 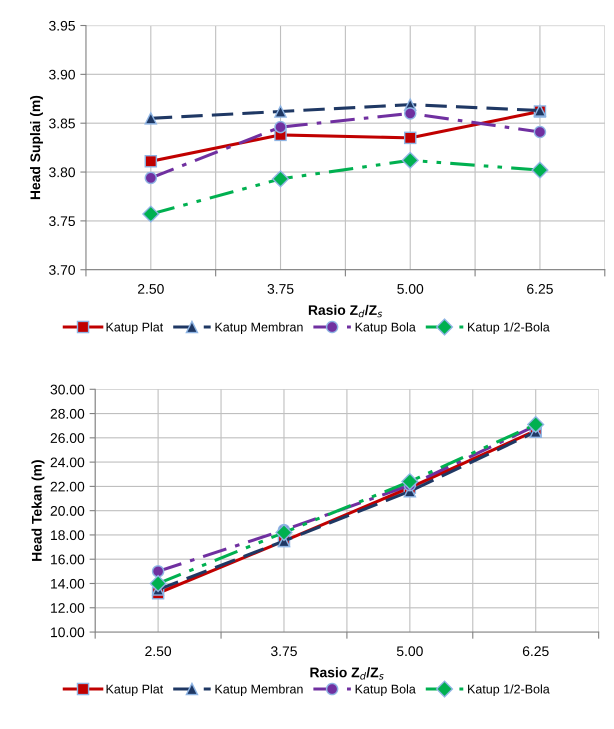 I want to click on y-tick-label: 22.00, so click(x=67, y=487).